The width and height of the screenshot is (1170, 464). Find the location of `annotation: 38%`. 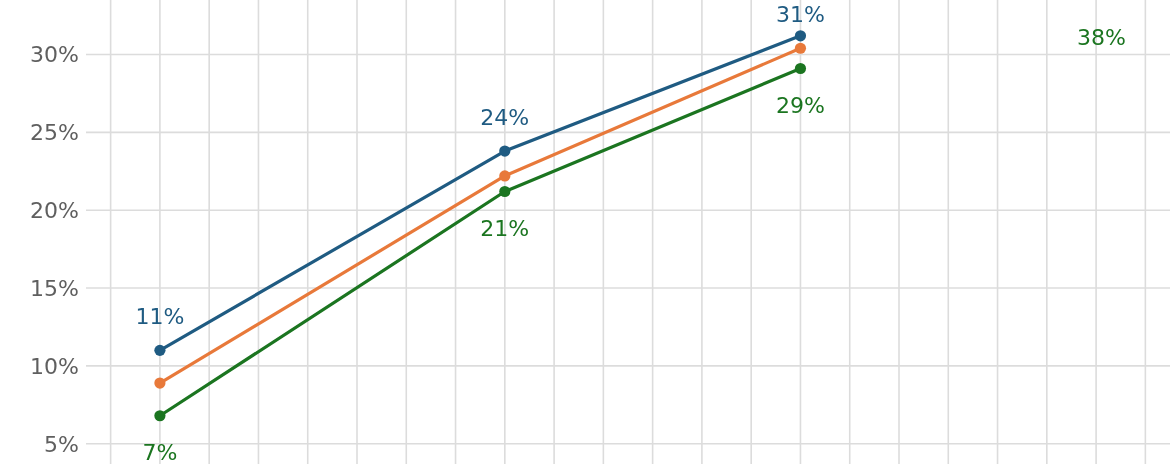

annotation: 38% is located at coordinates (1101, 37).